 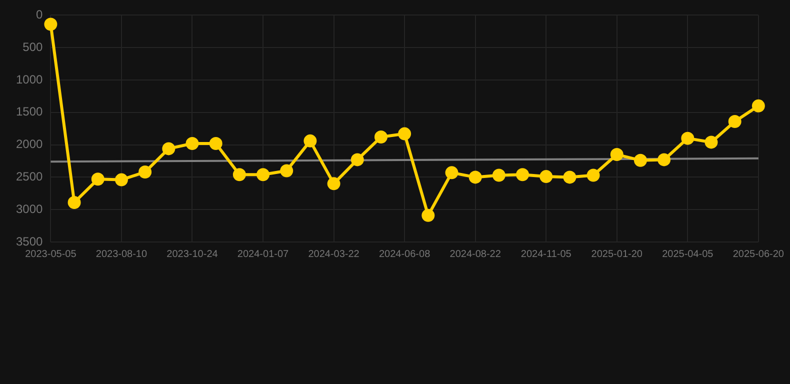 What do you see at coordinates (122, 254) in the screenshot?
I see `x-tick-label: 2023-08-10` at bounding box center [122, 254].